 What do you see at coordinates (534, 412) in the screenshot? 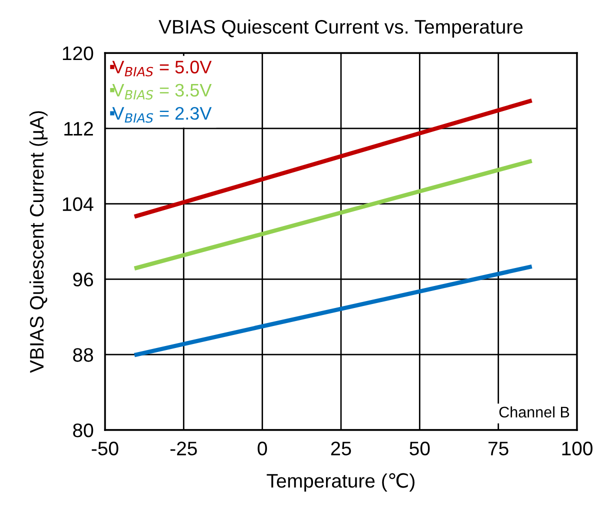
I see `annotation: Channel B` at bounding box center [534, 412].